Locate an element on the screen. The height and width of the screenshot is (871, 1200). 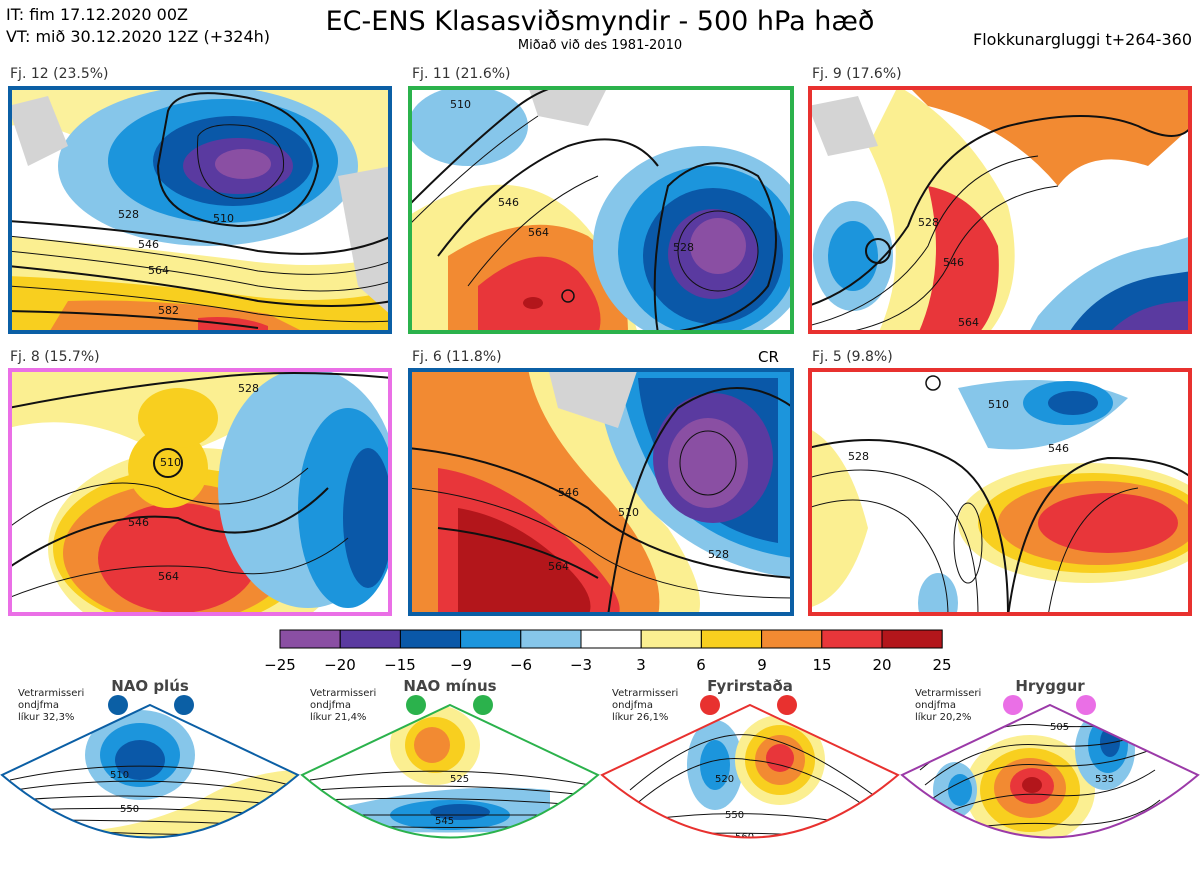
colorbar-tick: −15 is located at coordinates (400, 665).